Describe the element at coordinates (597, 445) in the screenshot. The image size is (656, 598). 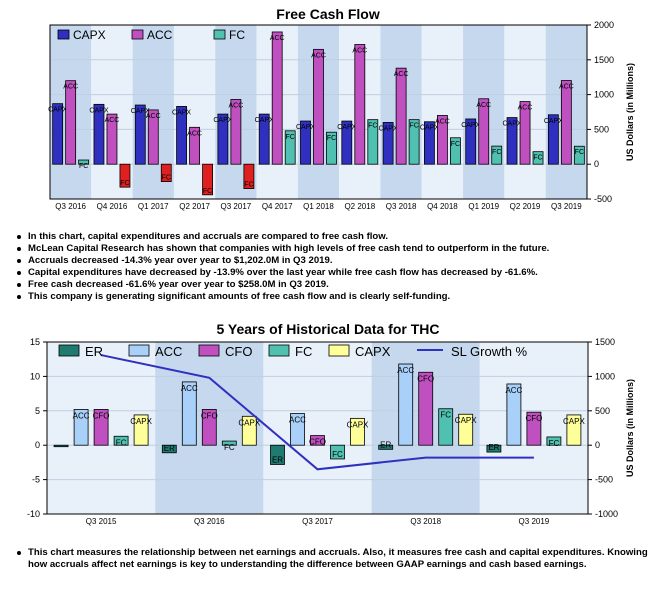
I see `right-y-tick-label: 0` at that location.